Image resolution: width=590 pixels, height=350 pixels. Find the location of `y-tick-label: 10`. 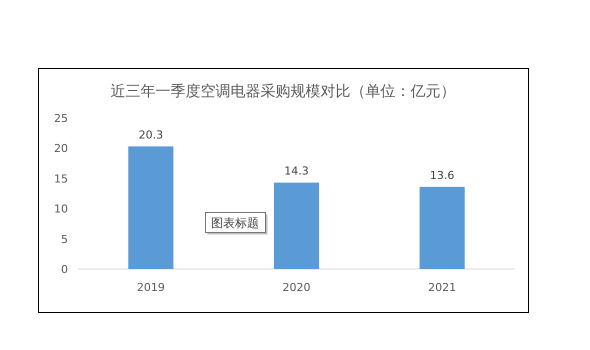

y-tick-label: 10 is located at coordinates (61, 209).